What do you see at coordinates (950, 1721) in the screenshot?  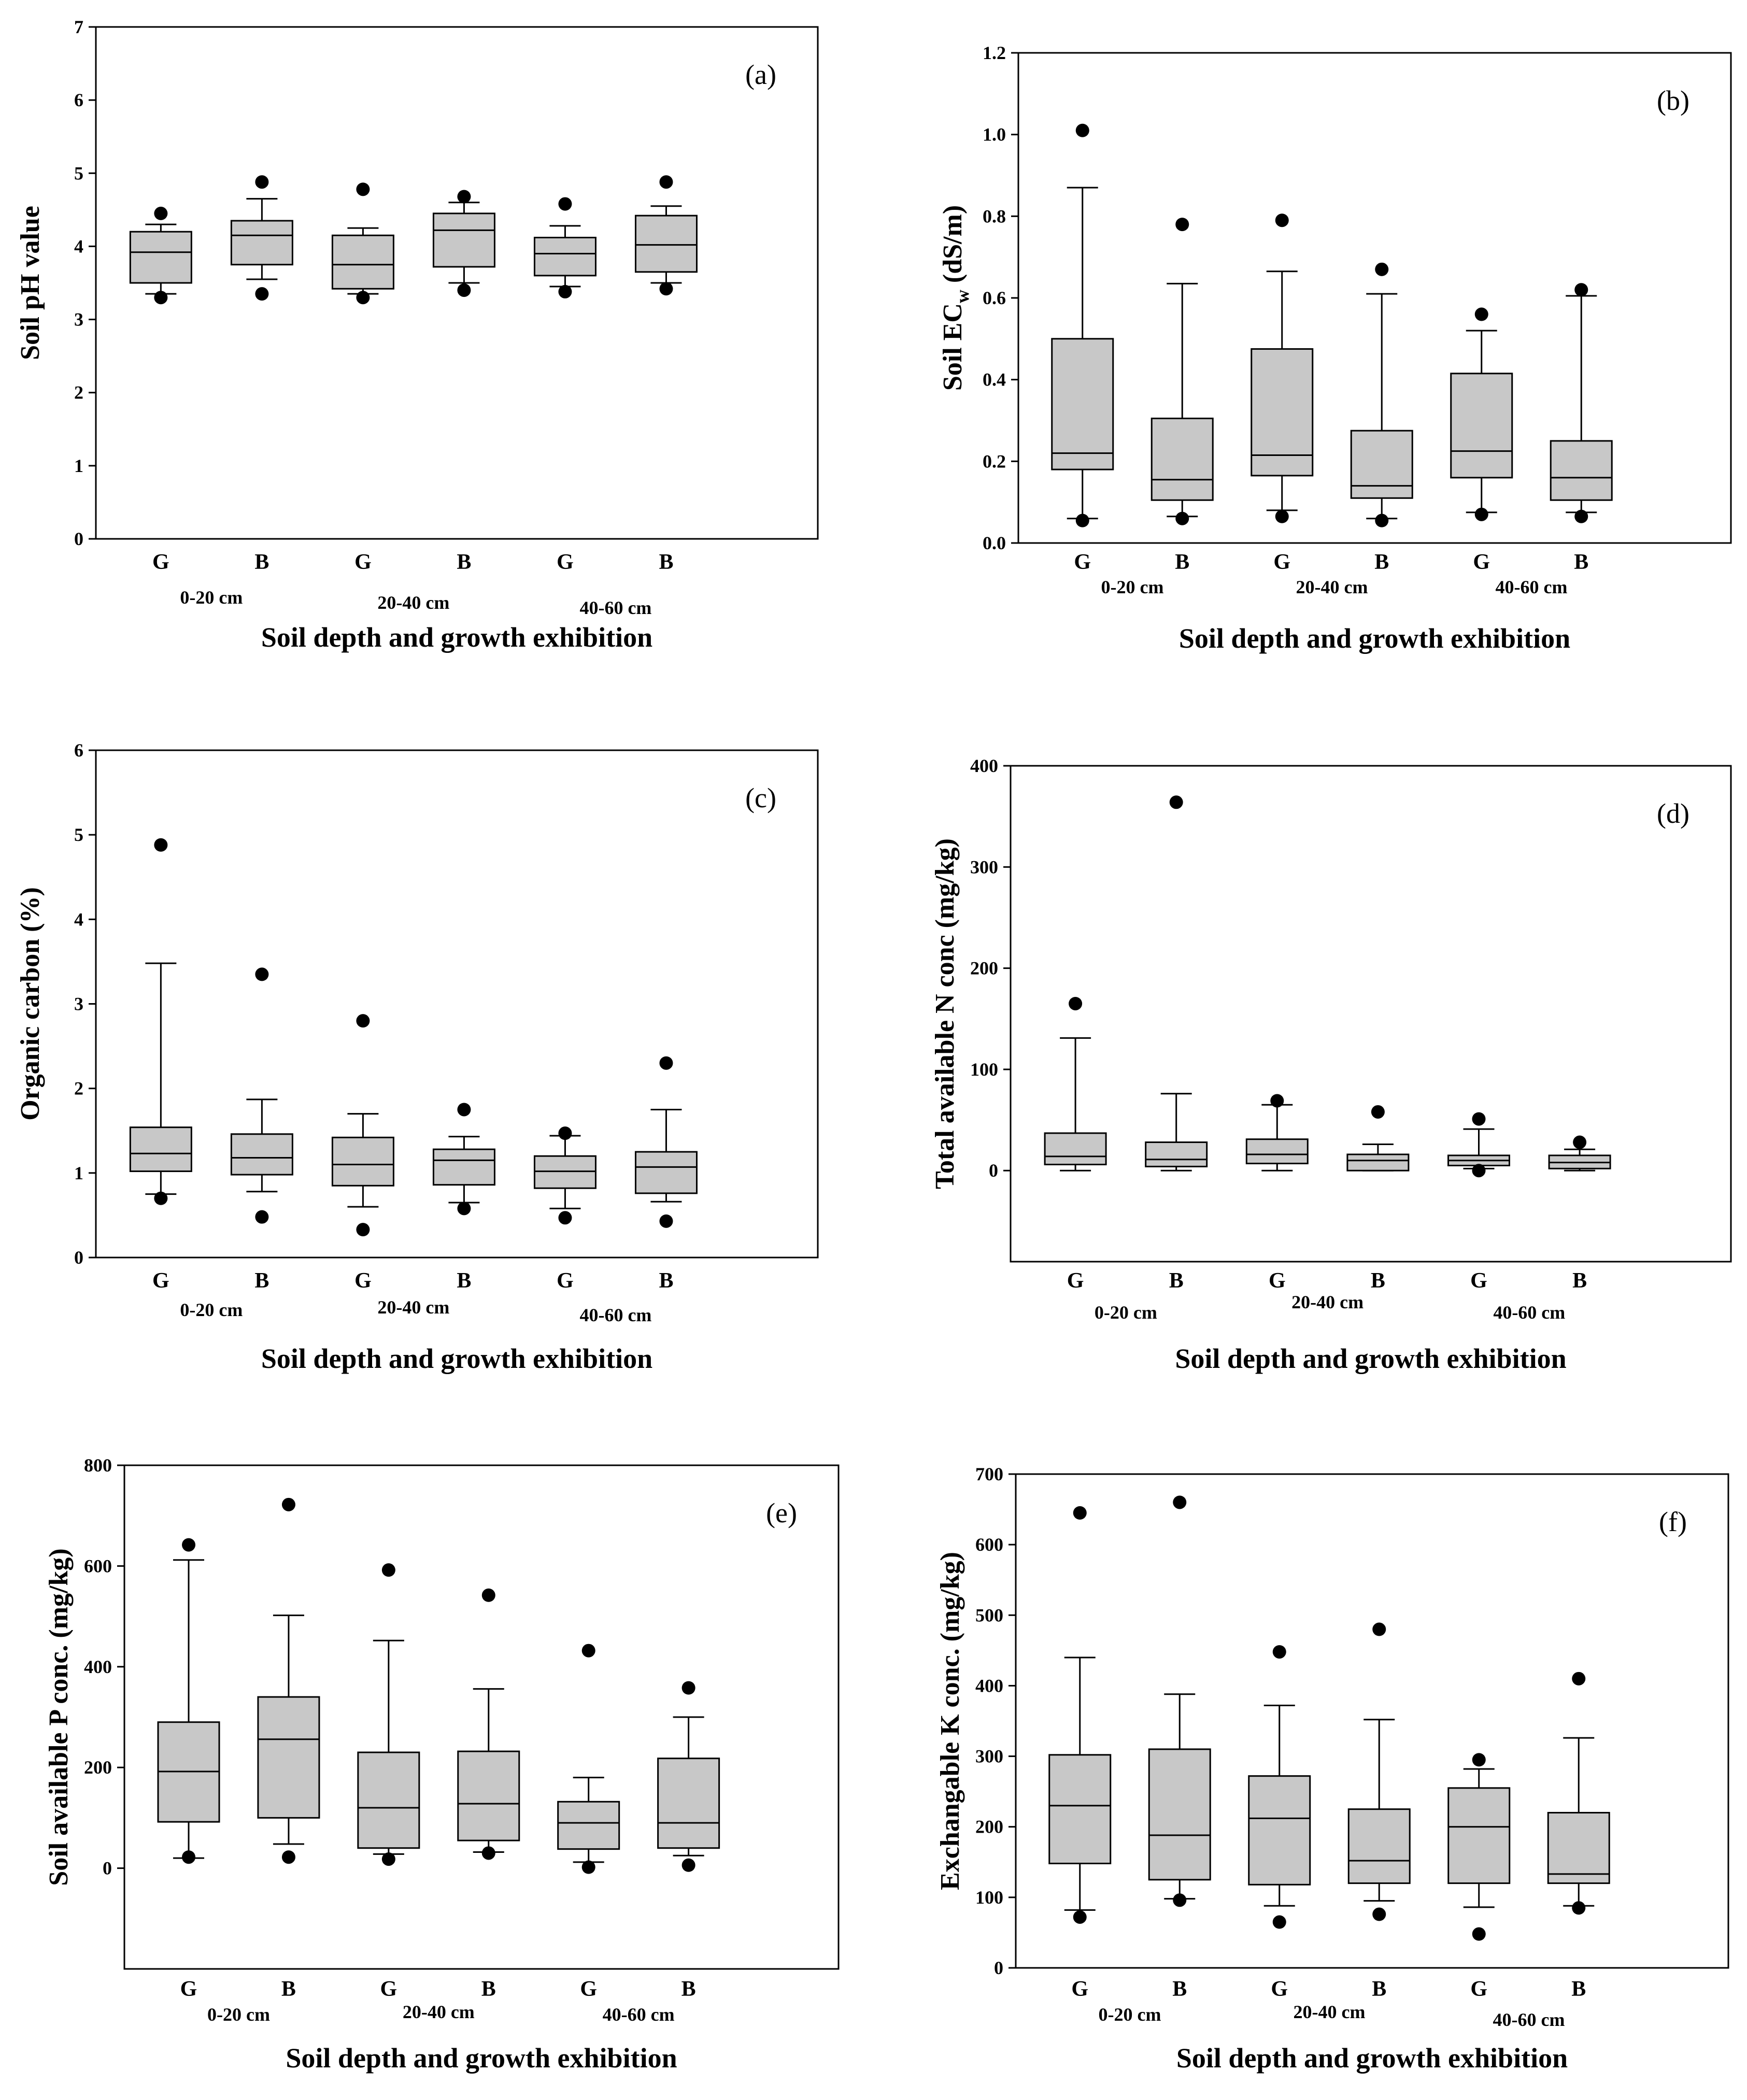 I see `y-axis-title: Exchangable K conc. (mg/kg)` at bounding box center [950, 1721].